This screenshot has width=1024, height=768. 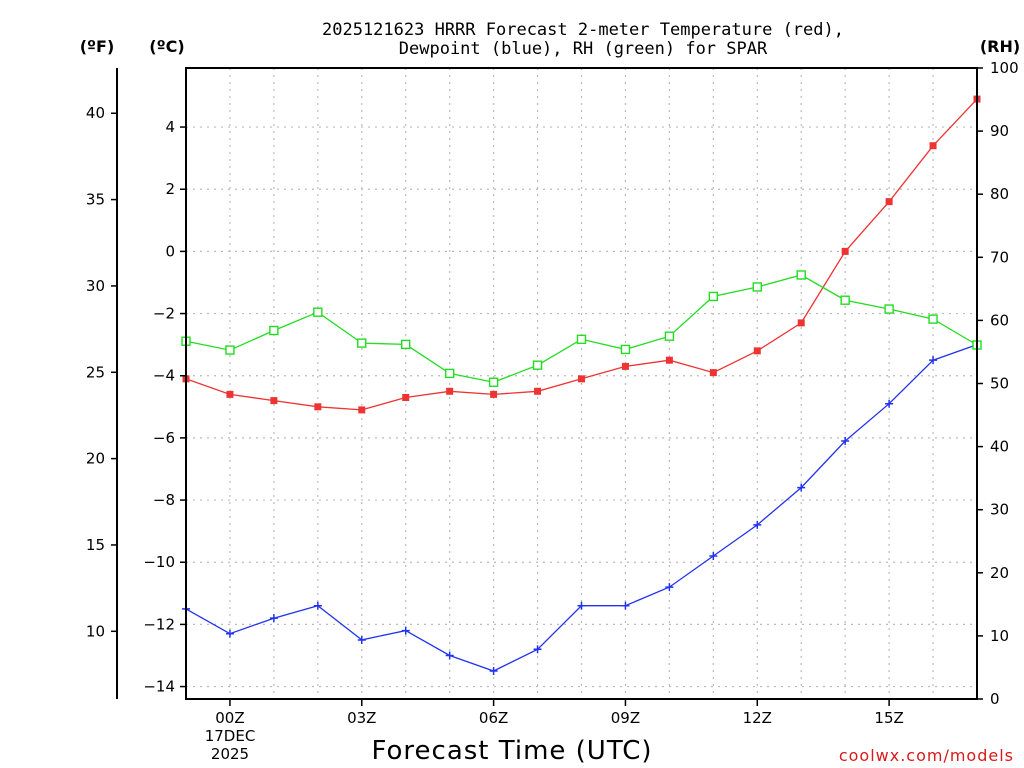 What do you see at coordinates (95, 200) in the screenshot?
I see `fahrenheit-tick-label: 35` at bounding box center [95, 200].